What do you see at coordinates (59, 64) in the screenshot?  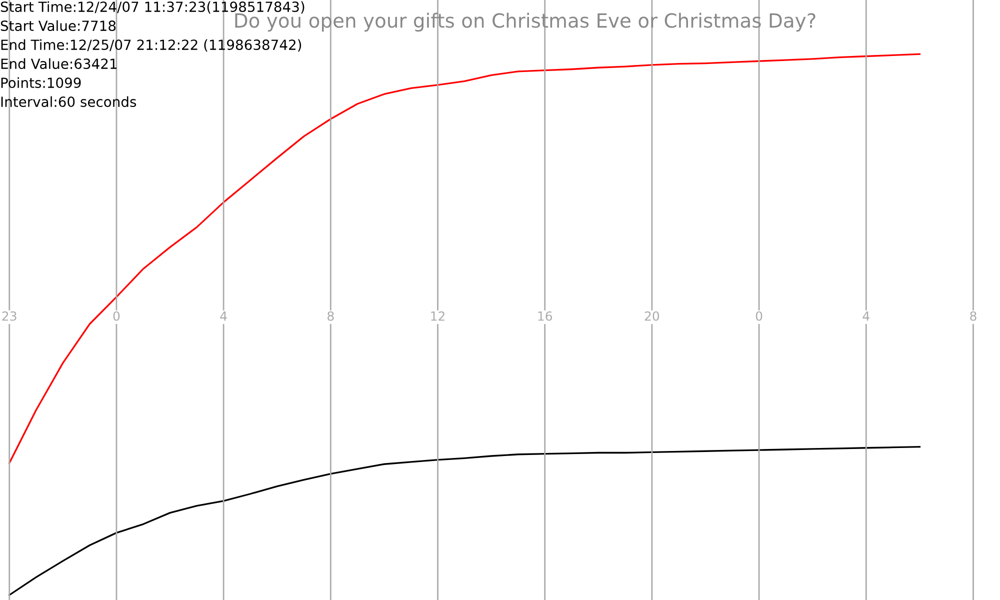 I see `annotation: End Value:63421` at bounding box center [59, 64].